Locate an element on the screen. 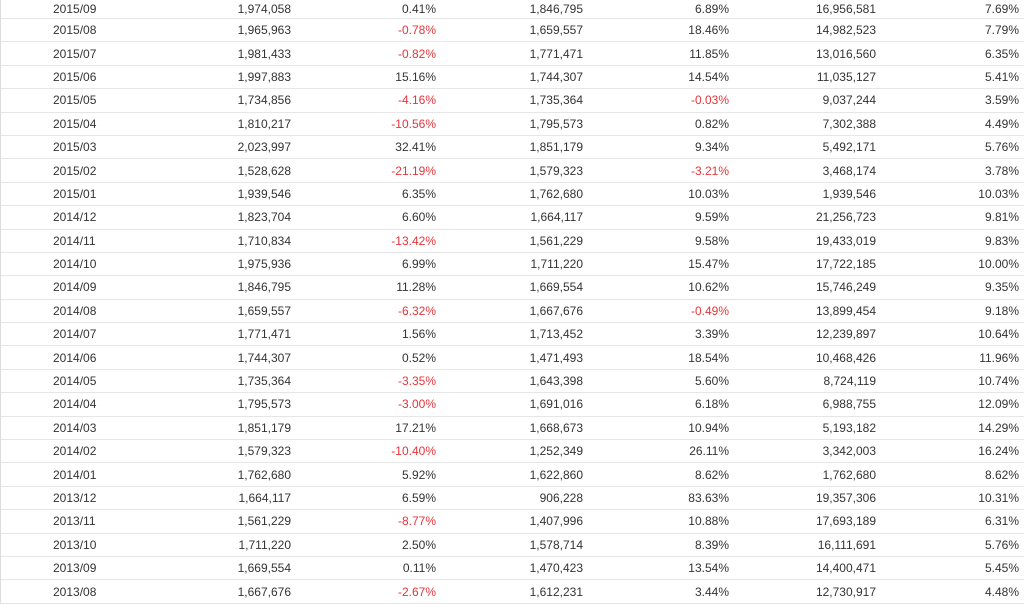  value-cell: 5,492,171 is located at coordinates (849, 147).